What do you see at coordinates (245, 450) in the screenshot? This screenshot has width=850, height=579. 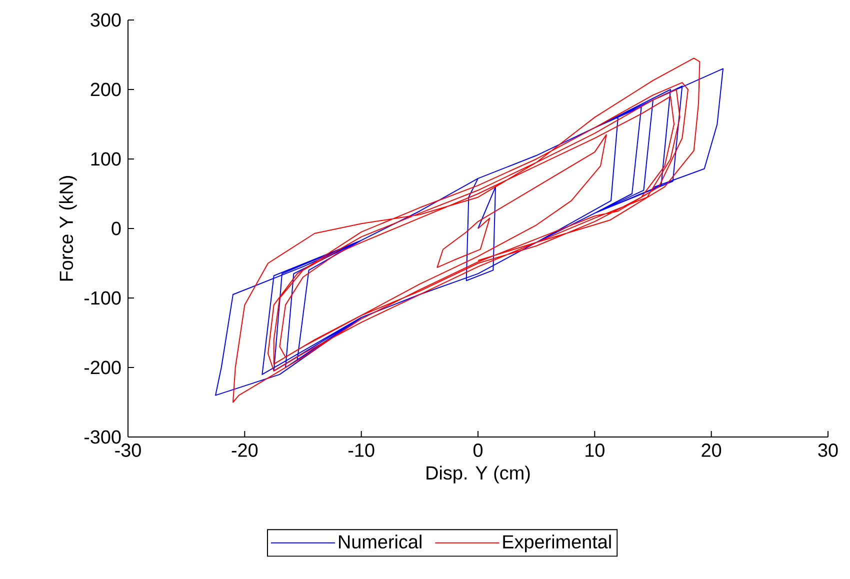 I see `x-tick-label: -20` at bounding box center [245, 450].